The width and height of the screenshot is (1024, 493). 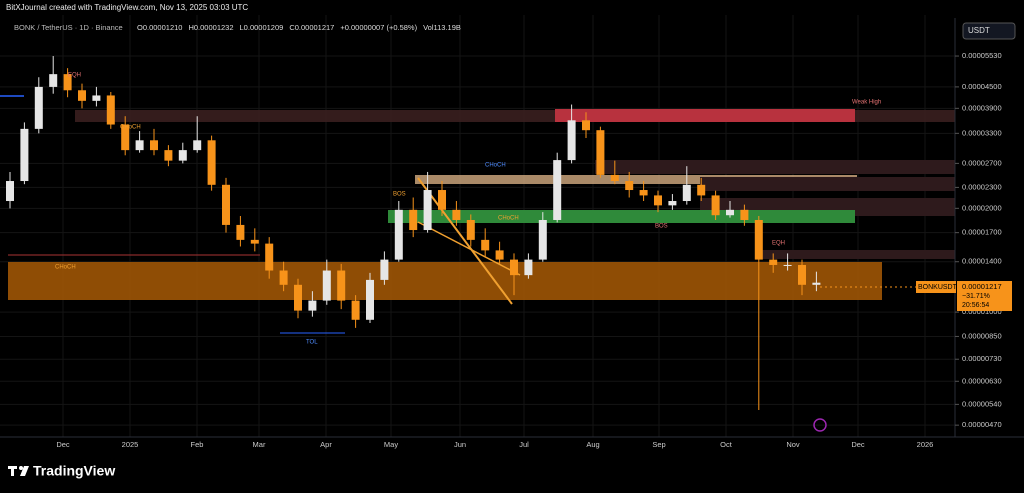 What do you see at coordinates (982, 132) in the screenshot?
I see `y-tick-label: 0.00003300` at bounding box center [982, 132].